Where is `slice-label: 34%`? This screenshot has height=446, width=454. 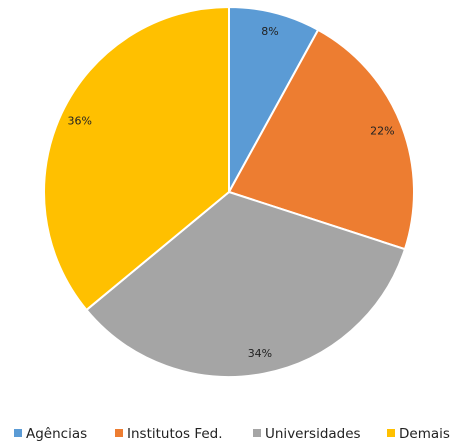
slice-label: 34% is located at coordinates (260, 353).